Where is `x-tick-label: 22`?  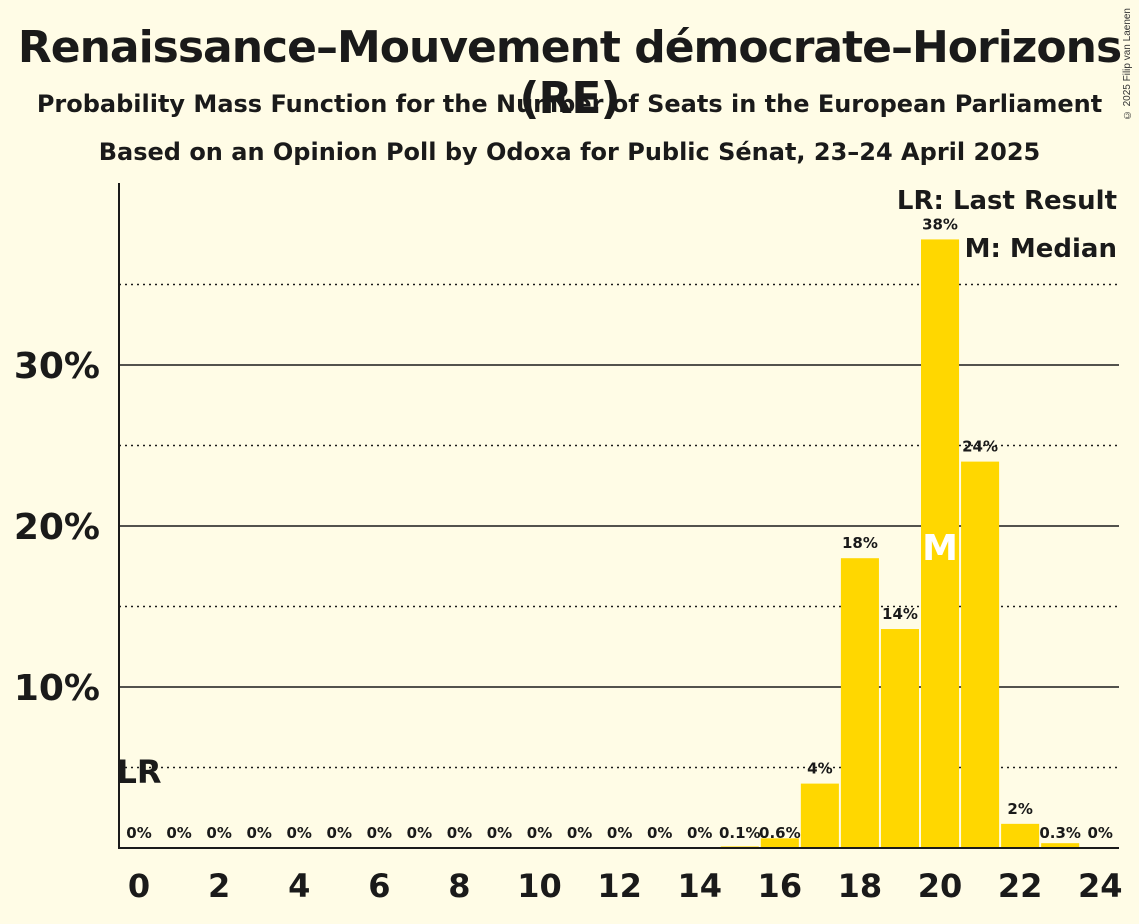
x-tick-label: 22 is located at coordinates (1020, 886).